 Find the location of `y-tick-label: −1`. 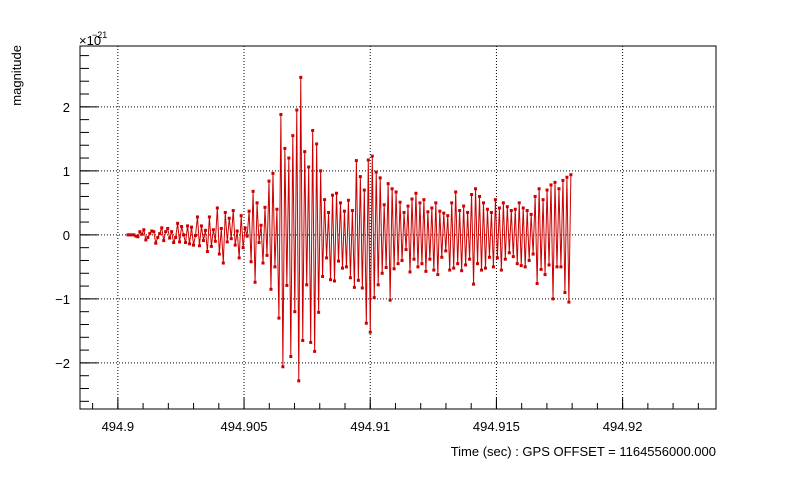

y-tick-label: −1 is located at coordinates (62, 299).